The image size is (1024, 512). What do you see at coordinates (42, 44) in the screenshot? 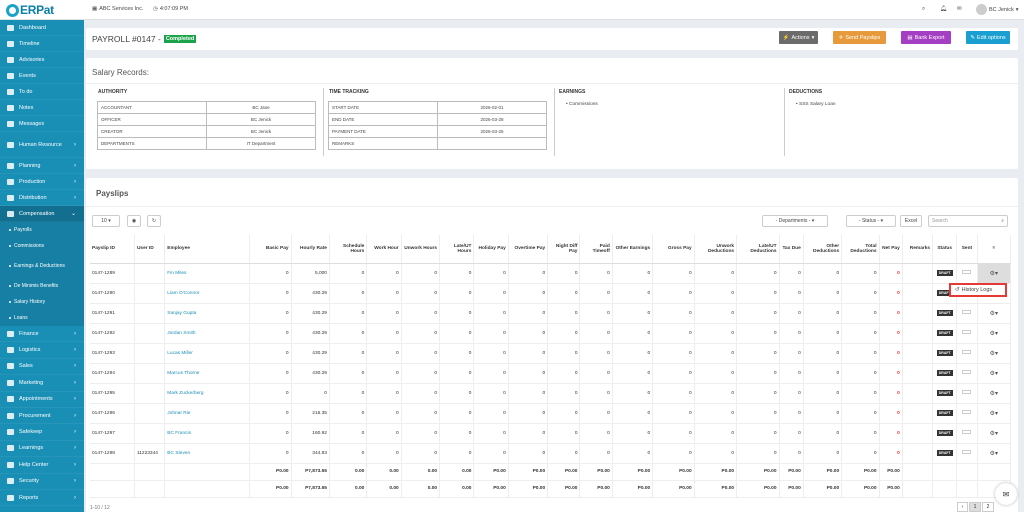
I see `sidebar-item-timeline: Timeline` at bounding box center [42, 44].